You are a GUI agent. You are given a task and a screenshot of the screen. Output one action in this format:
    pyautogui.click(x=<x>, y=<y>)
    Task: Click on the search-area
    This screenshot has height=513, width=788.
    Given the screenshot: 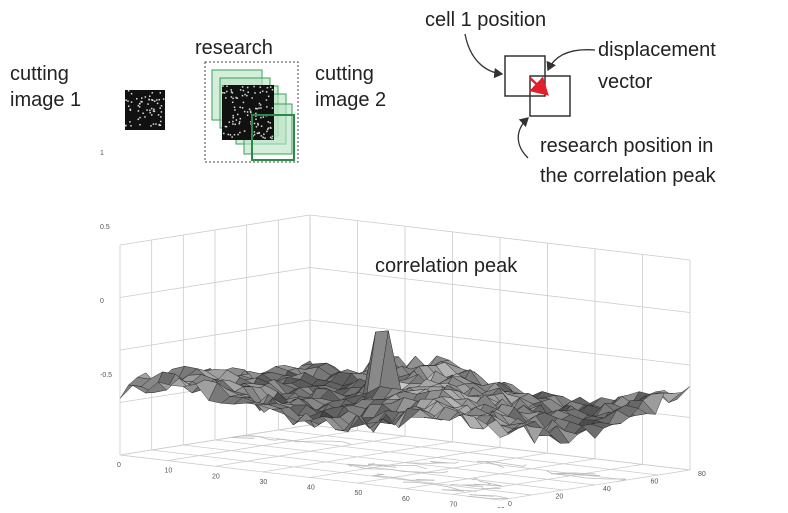 What is the action you would take?
    pyautogui.click(x=251, y=112)
    